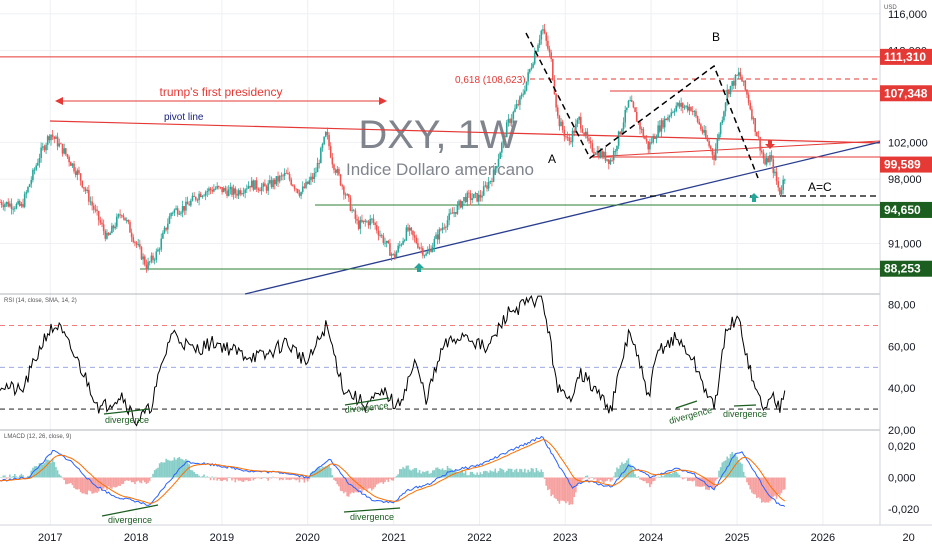  I want to click on macd-signal-line, so click(393, 471).